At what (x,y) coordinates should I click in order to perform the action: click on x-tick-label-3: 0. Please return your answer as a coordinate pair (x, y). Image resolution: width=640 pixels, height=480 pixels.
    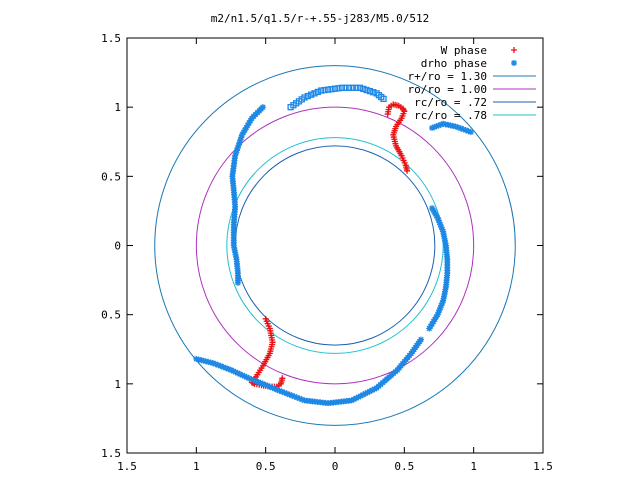
    Looking at the image, I should click on (335, 466).